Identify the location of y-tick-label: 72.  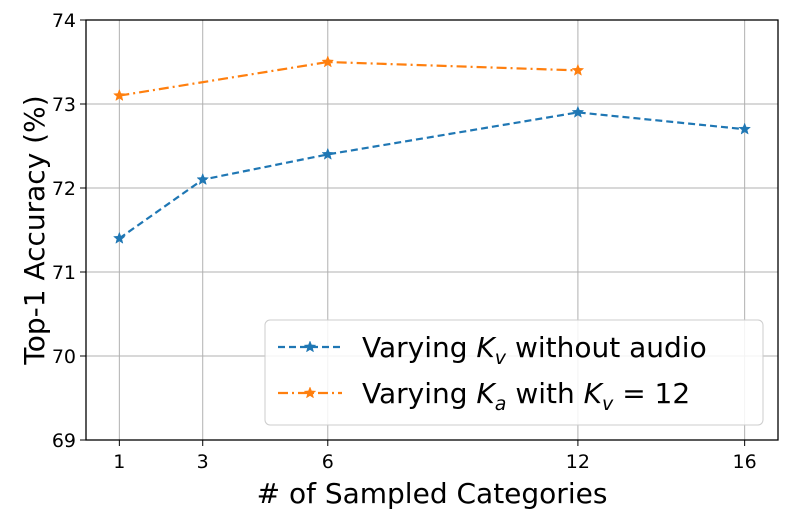
(64, 189).